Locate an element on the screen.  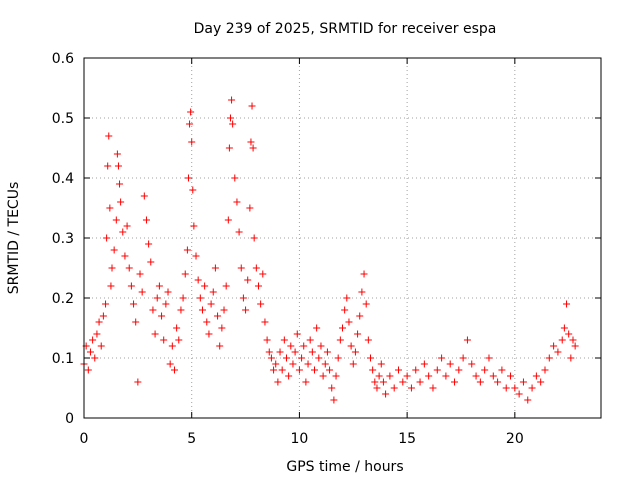
y-tick-label: 0.2 is located at coordinates (63, 299).